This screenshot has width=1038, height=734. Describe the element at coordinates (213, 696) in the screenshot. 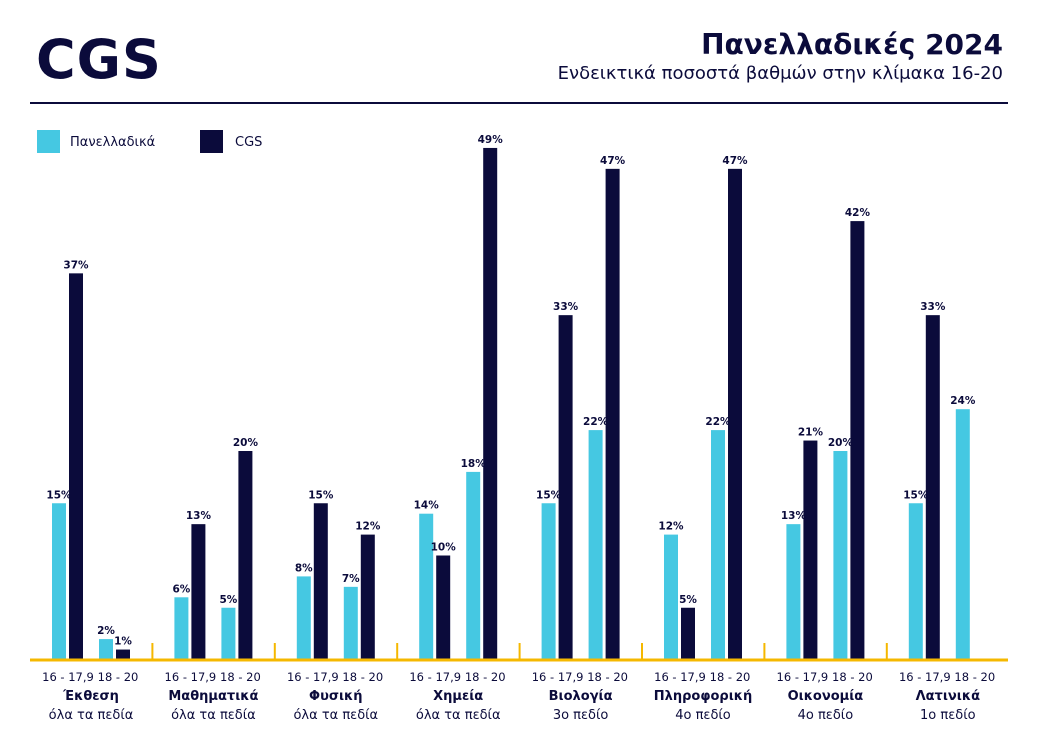

I see `subject-label: Μαθηματικά` at that location.